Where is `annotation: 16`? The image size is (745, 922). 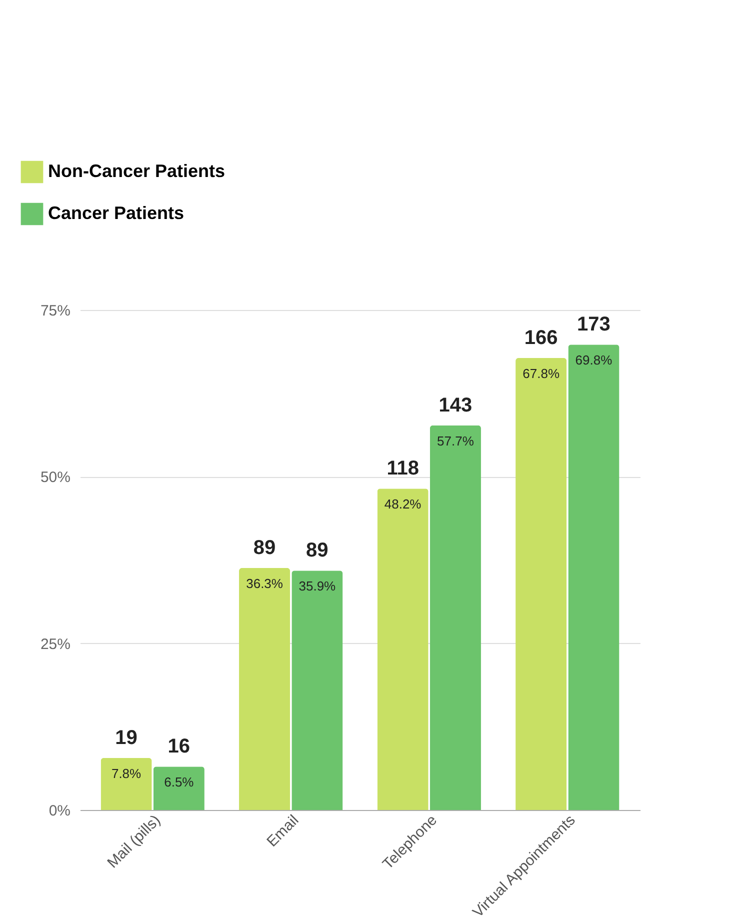
annotation: 16 is located at coordinates (179, 747).